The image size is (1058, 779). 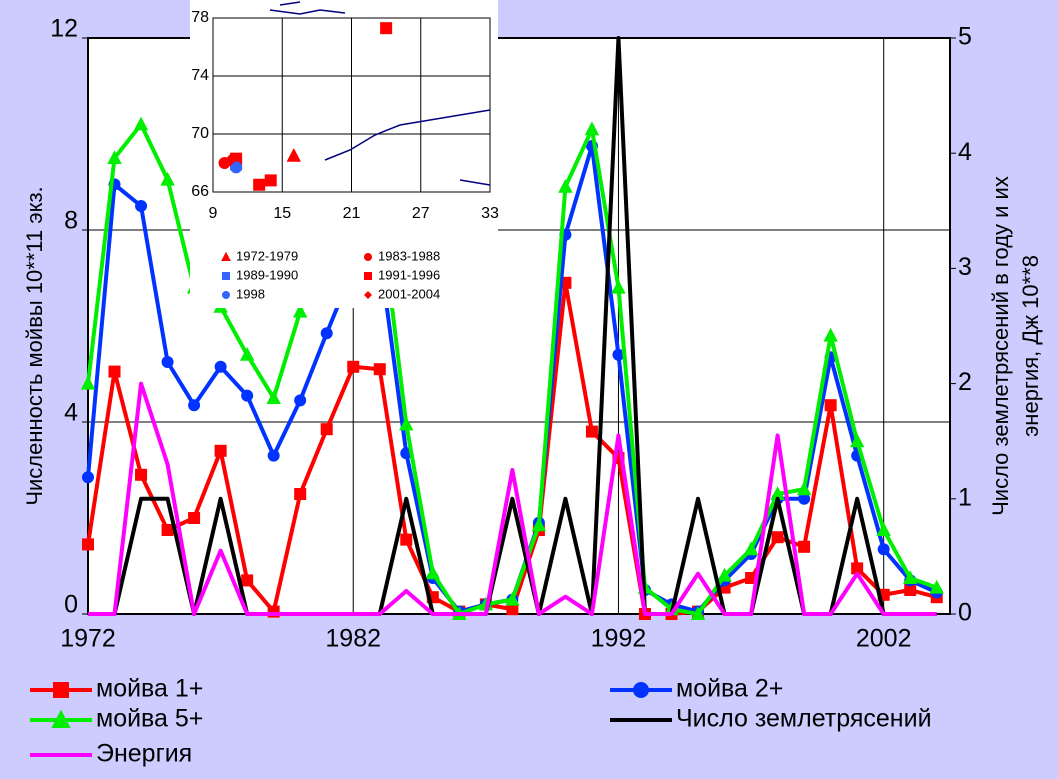 What do you see at coordinates (409, 255) in the screenshot?
I see `legend-label: 1983-1988` at bounding box center [409, 255].